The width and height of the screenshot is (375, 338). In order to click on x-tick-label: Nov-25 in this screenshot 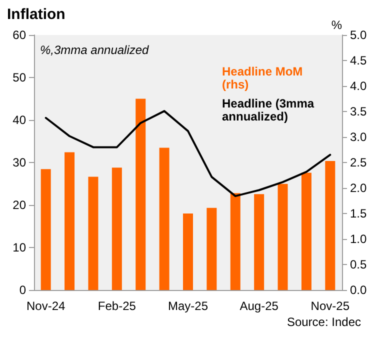, I will do `click(330, 306)`.